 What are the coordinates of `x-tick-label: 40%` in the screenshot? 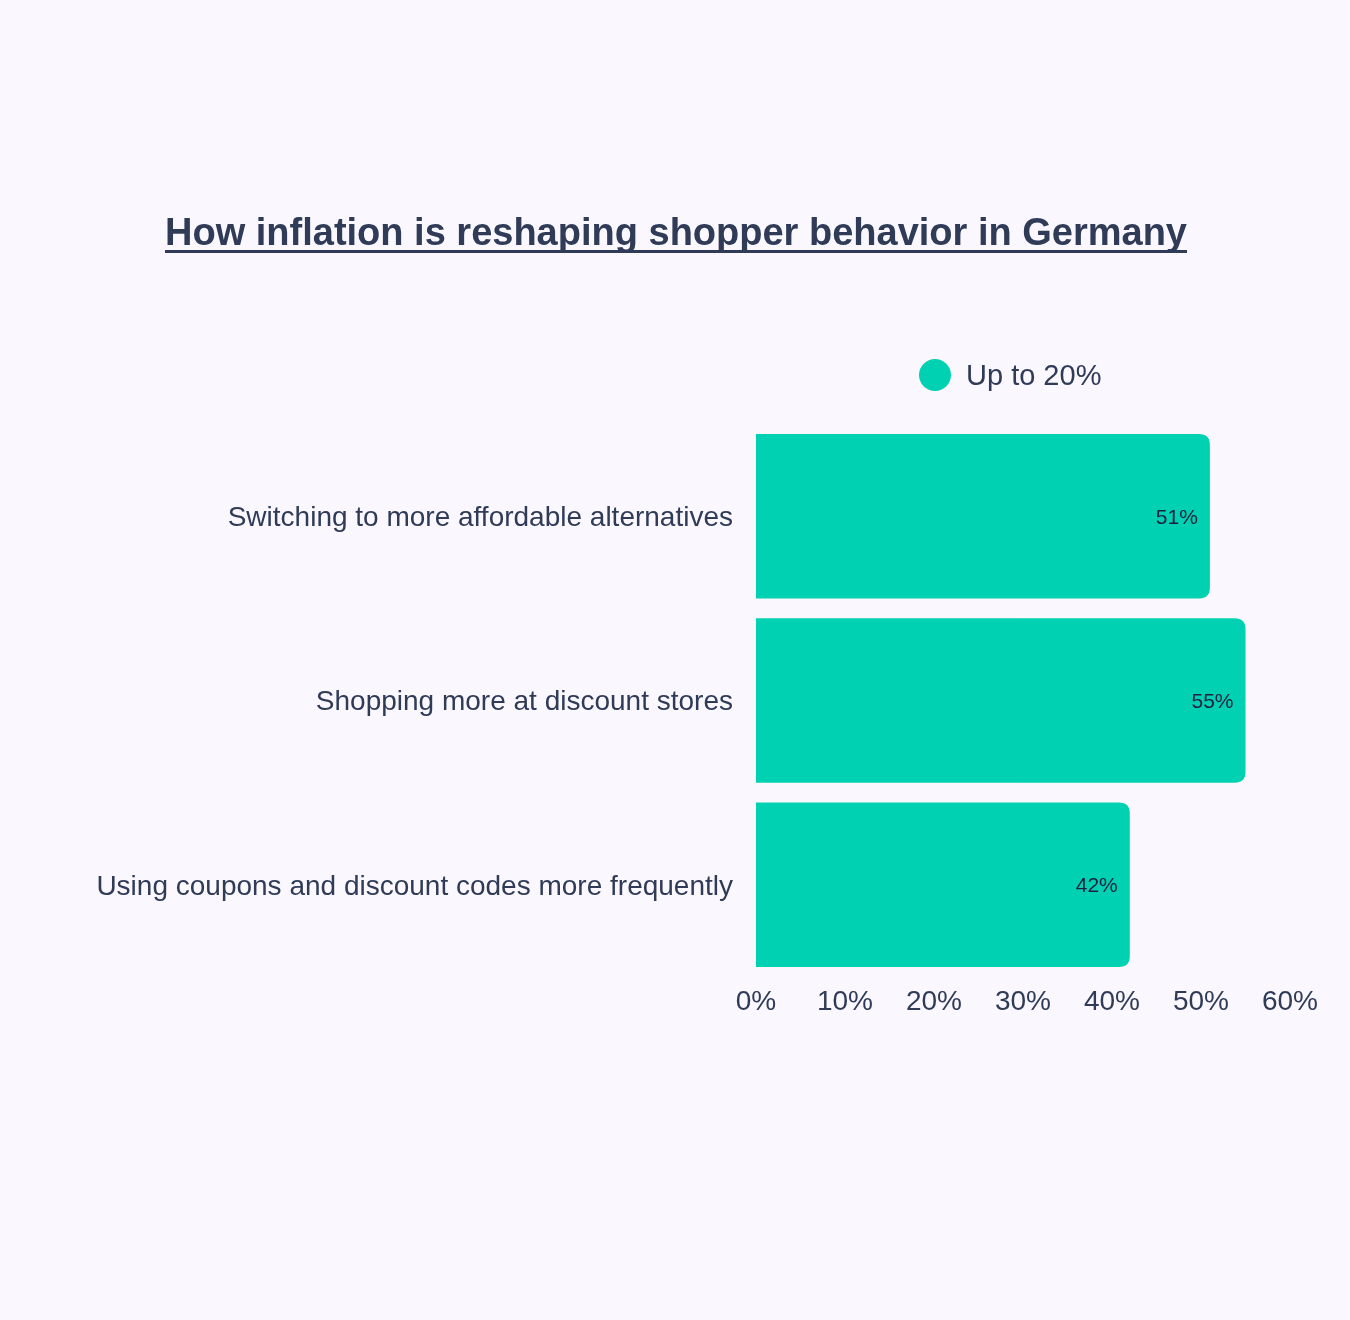 It's located at (1112, 1000).